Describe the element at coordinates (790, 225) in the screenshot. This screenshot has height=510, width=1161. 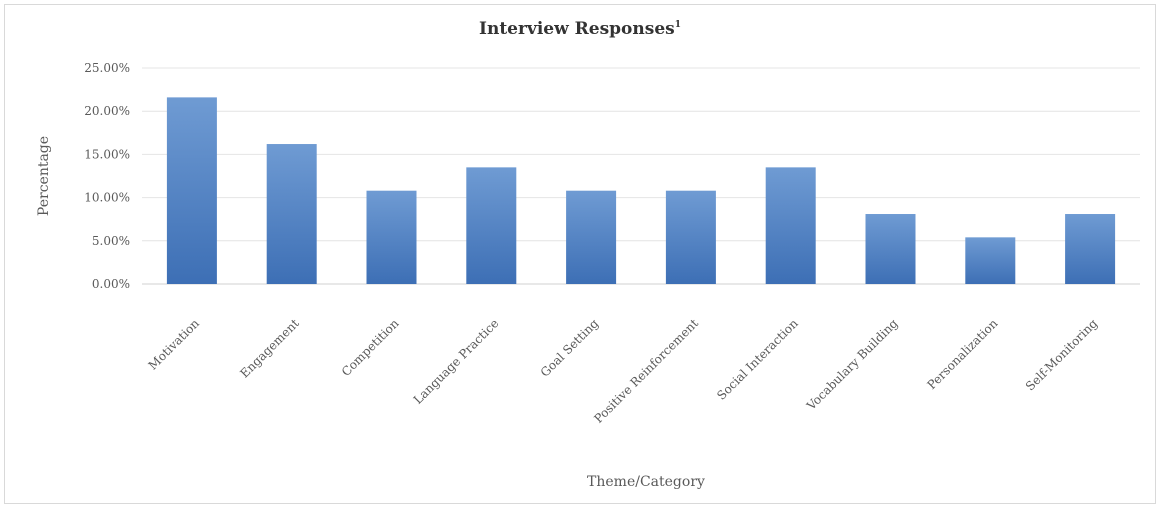
I see `bar-social-interaction` at that location.